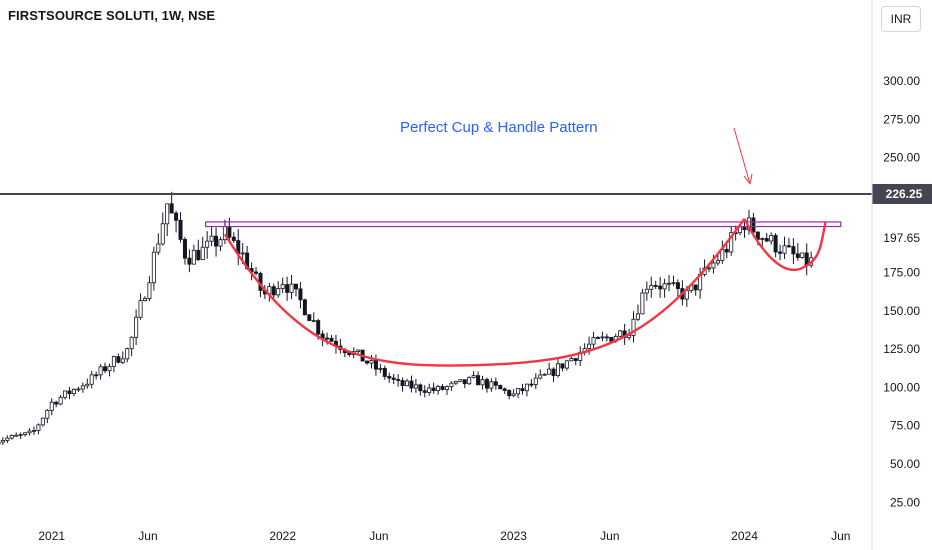 This screenshot has width=932, height=550. Describe the element at coordinates (744, 536) in the screenshot. I see `x-tick-label: 2024` at that location.